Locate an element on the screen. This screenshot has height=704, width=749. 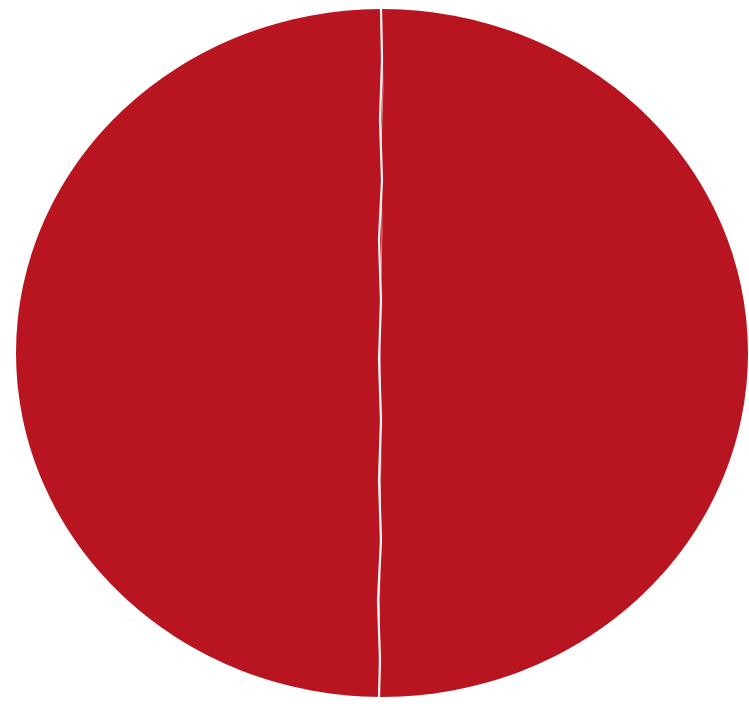
fold-highlight is located at coordinates (381, 355).